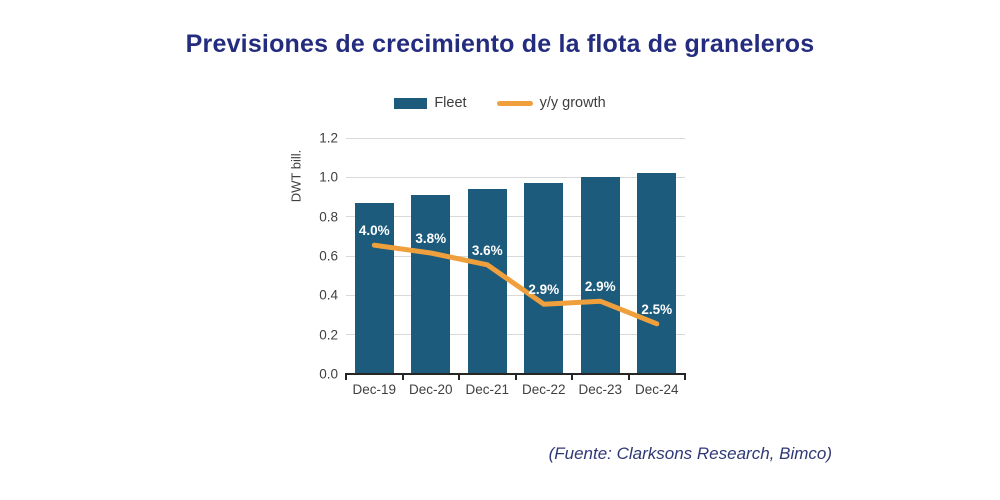 This screenshot has height=500, width=1000. I want to click on x-tick-label: Dec-23, so click(600, 389).